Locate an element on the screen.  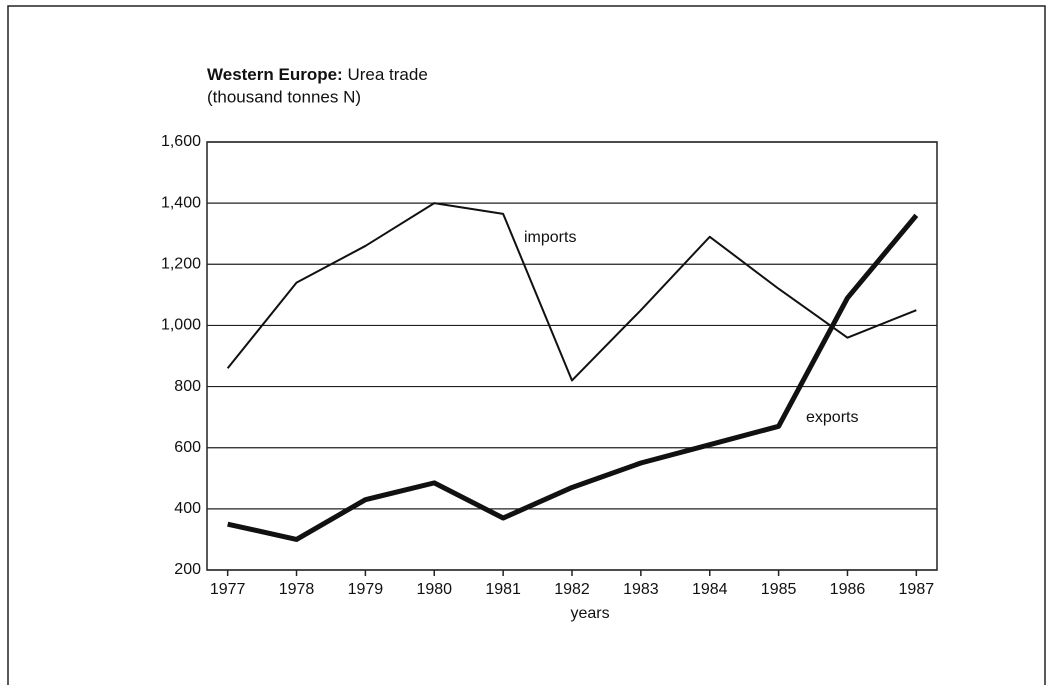
x-axis-label: years is located at coordinates (589, 613).